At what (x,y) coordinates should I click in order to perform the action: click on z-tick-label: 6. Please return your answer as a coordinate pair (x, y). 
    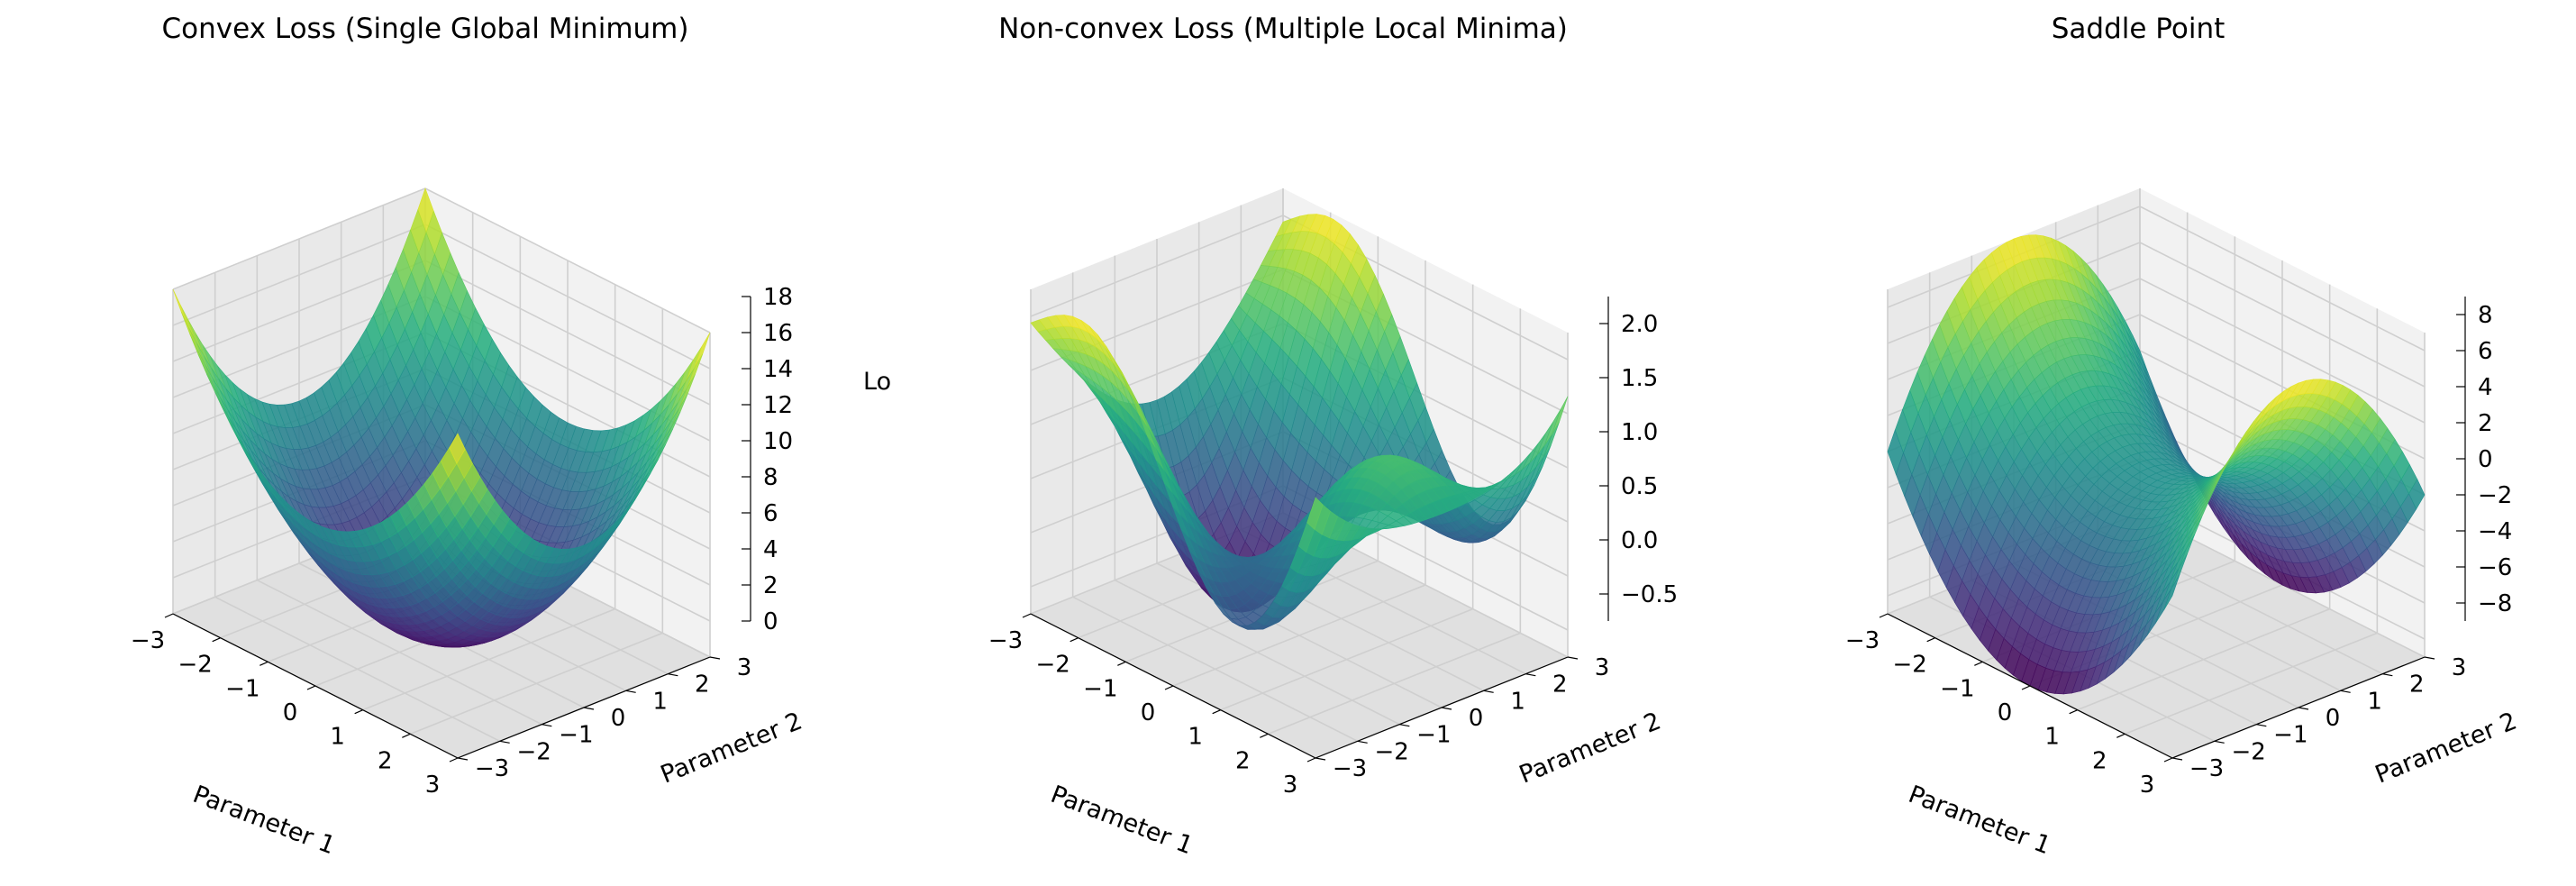
    Looking at the image, I should click on (2485, 351).